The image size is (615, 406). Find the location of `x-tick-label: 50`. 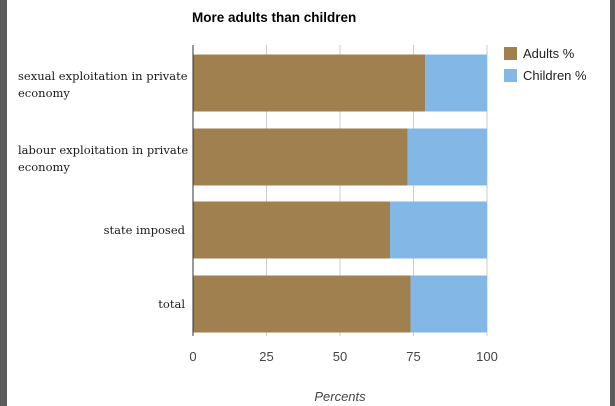

x-tick-label: 50 is located at coordinates (340, 356).